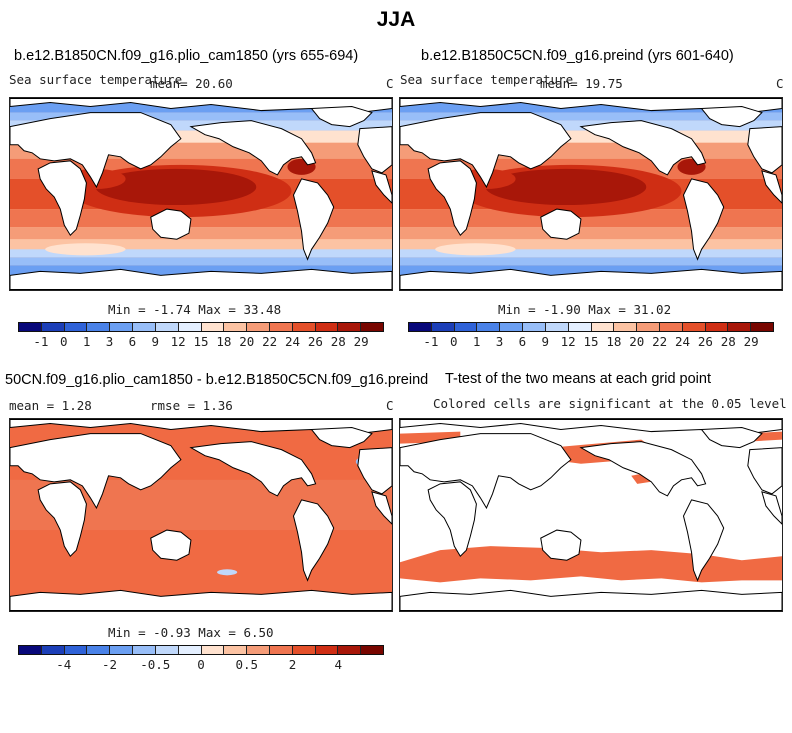 This screenshot has height=733, width=792. Describe the element at coordinates (191, 632) in the screenshot. I see `panel3-min-max: Min = -0.93 Max = 6.50` at that location.